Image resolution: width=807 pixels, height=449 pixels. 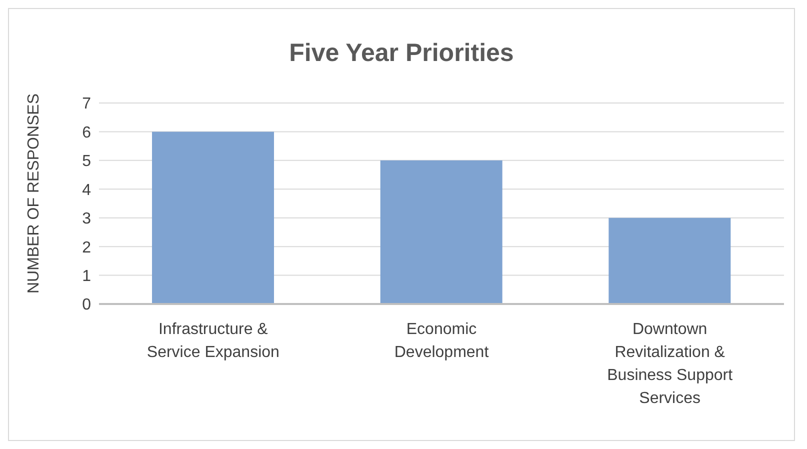 I want to click on x-tick-label: Downtown Revitalization & Business Support Services, so click(x=670, y=364).